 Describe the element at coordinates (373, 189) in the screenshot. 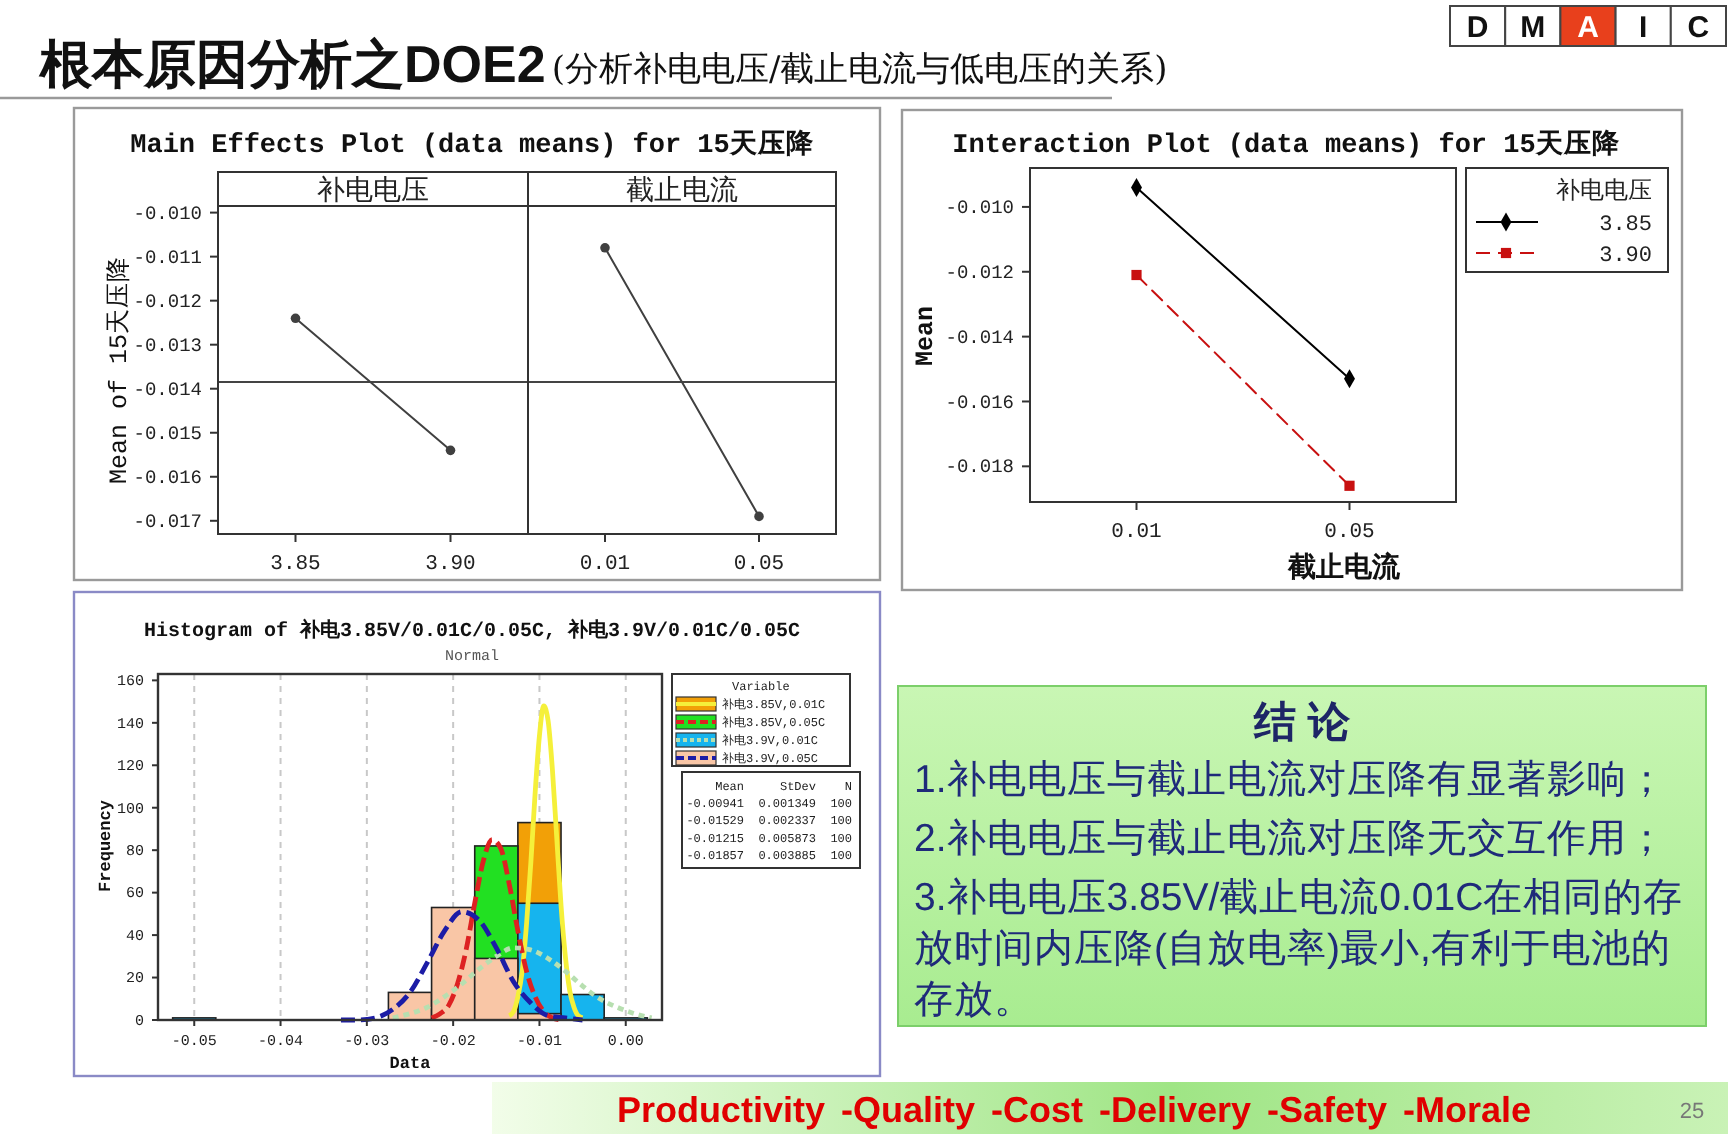

I see `chart-subtitle: 补电电压` at that location.